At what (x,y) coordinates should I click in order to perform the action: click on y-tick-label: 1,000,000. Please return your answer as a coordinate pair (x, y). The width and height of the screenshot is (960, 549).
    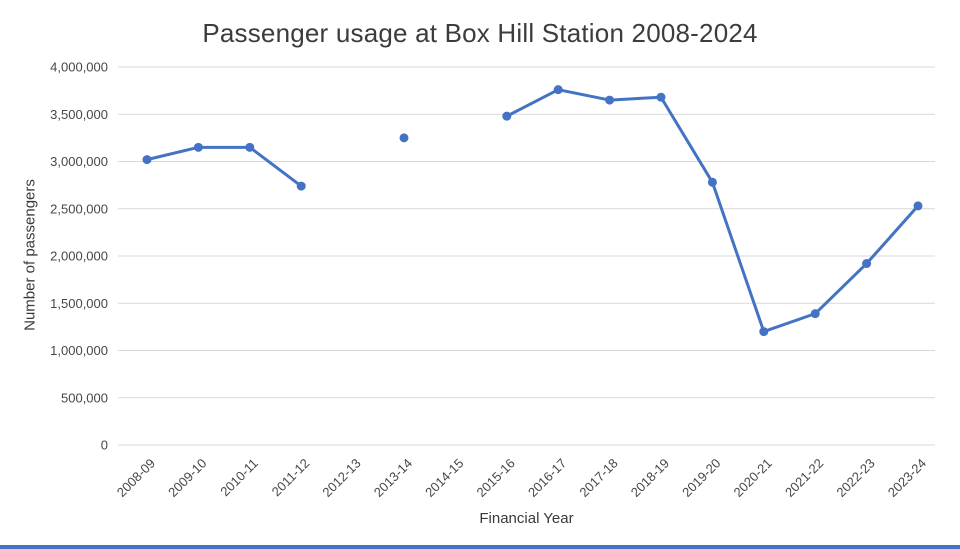
    Looking at the image, I should click on (79, 350).